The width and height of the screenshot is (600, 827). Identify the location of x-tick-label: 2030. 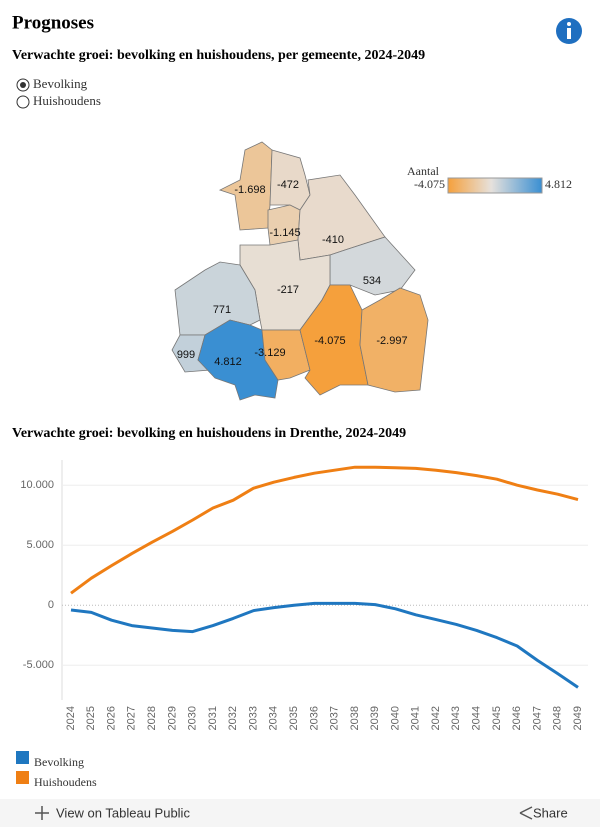
(193, 718).